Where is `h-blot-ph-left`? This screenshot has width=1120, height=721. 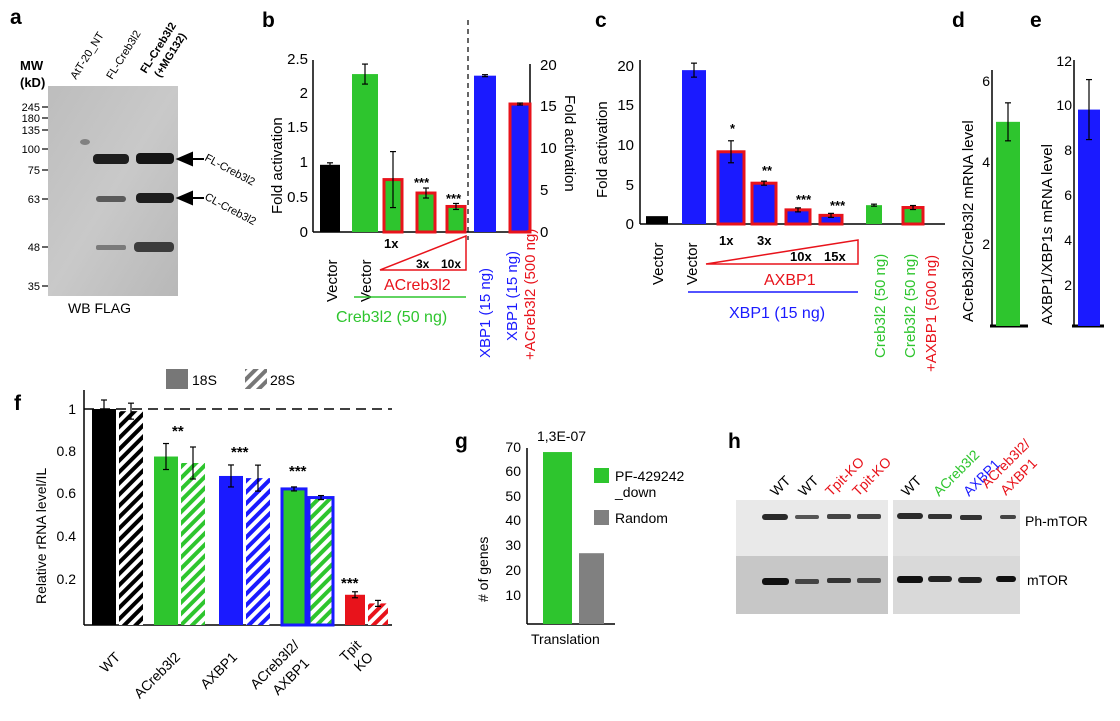
h-blot-ph-left is located at coordinates (812, 528).